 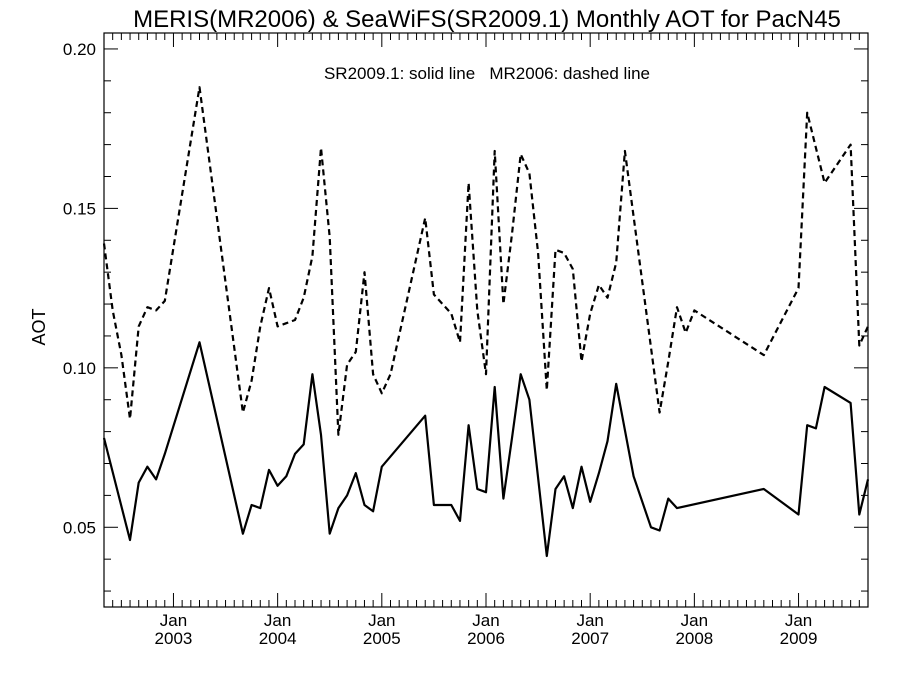 What do you see at coordinates (278, 638) in the screenshot?
I see `x-tick-label-year: 2004` at bounding box center [278, 638].